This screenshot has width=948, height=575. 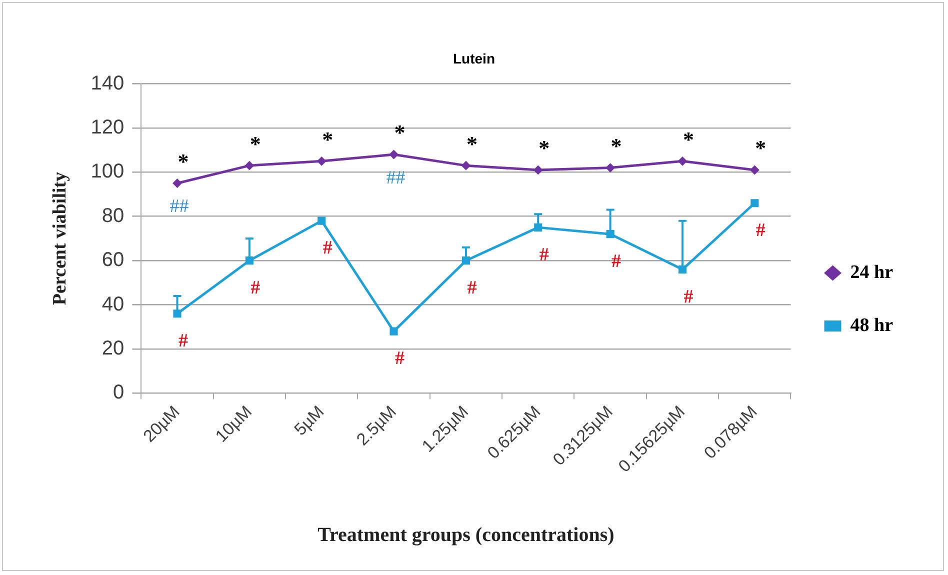 What do you see at coordinates (59, 238) in the screenshot?
I see `y-axis-title: Percent viability` at bounding box center [59, 238].